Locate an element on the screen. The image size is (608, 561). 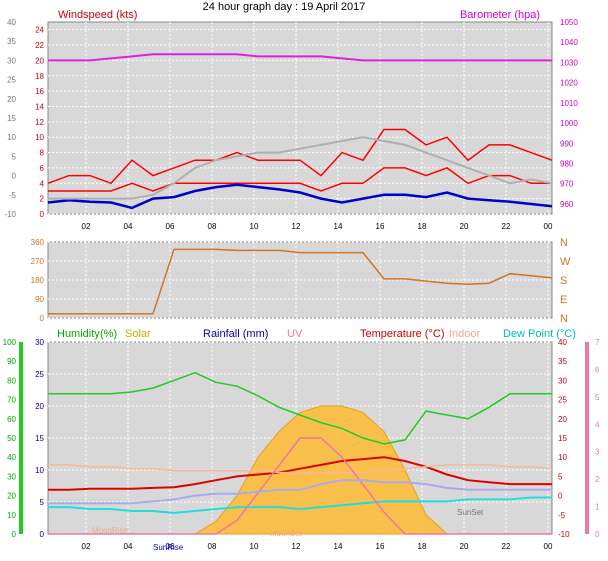
uv-y-tick: 5 is located at coordinates (597, 397).